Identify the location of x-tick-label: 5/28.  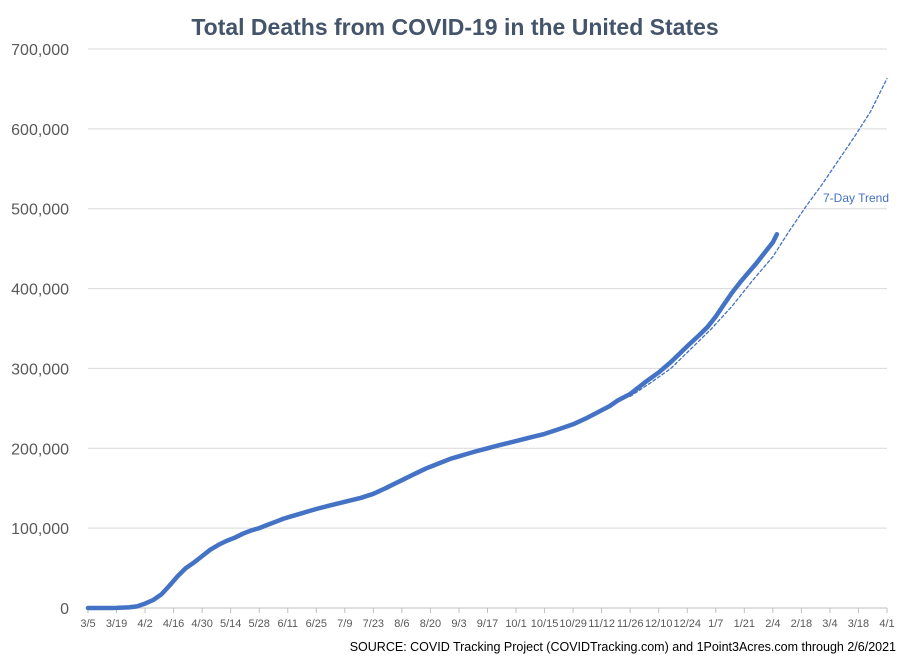
(259, 624).